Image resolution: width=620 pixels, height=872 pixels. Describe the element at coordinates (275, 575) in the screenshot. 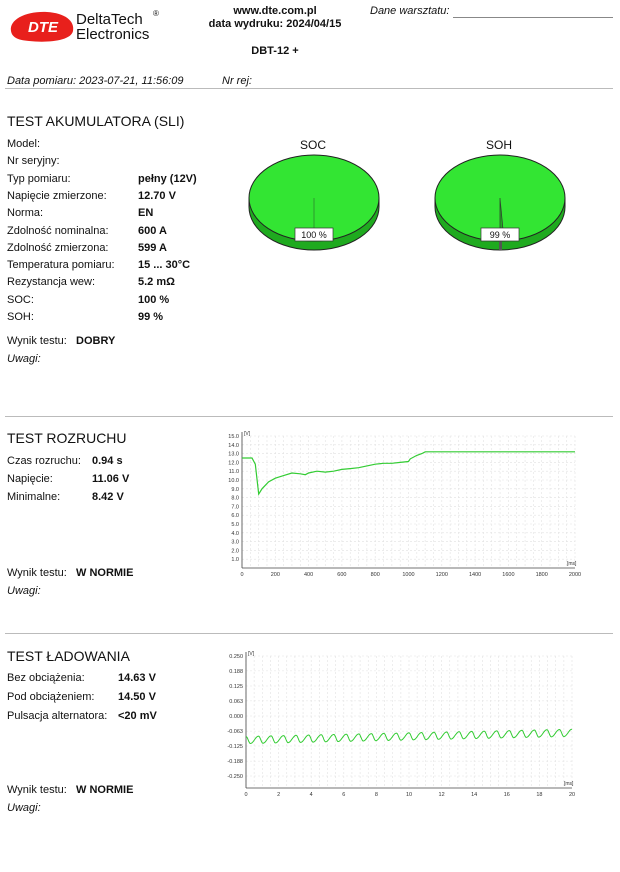

I see `x-tick-label: 200` at that location.